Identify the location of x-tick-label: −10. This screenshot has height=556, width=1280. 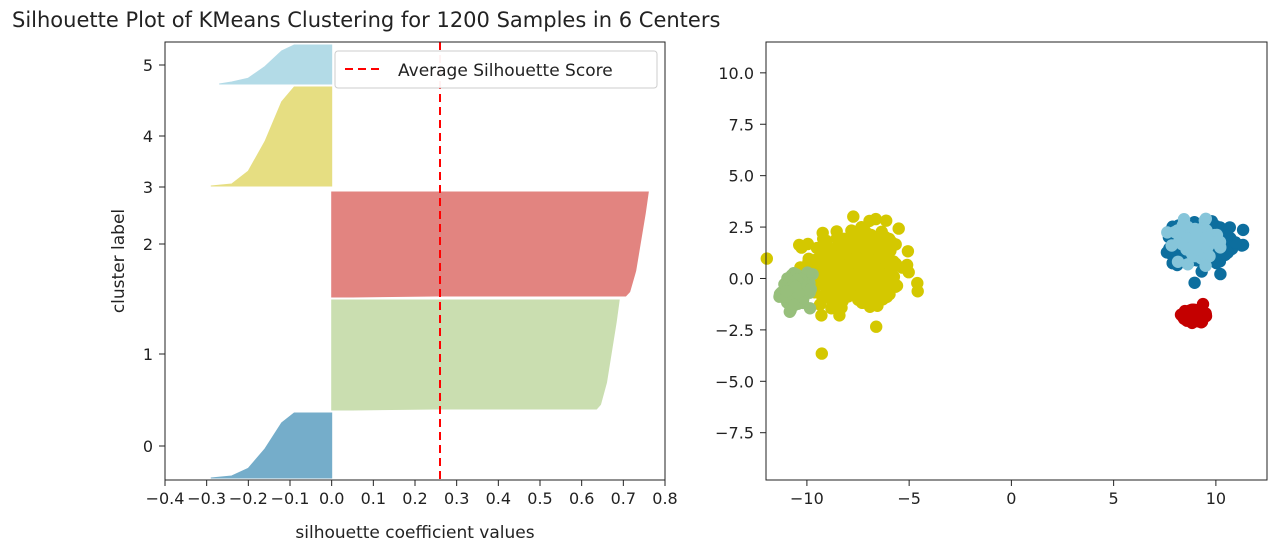
(807, 498).